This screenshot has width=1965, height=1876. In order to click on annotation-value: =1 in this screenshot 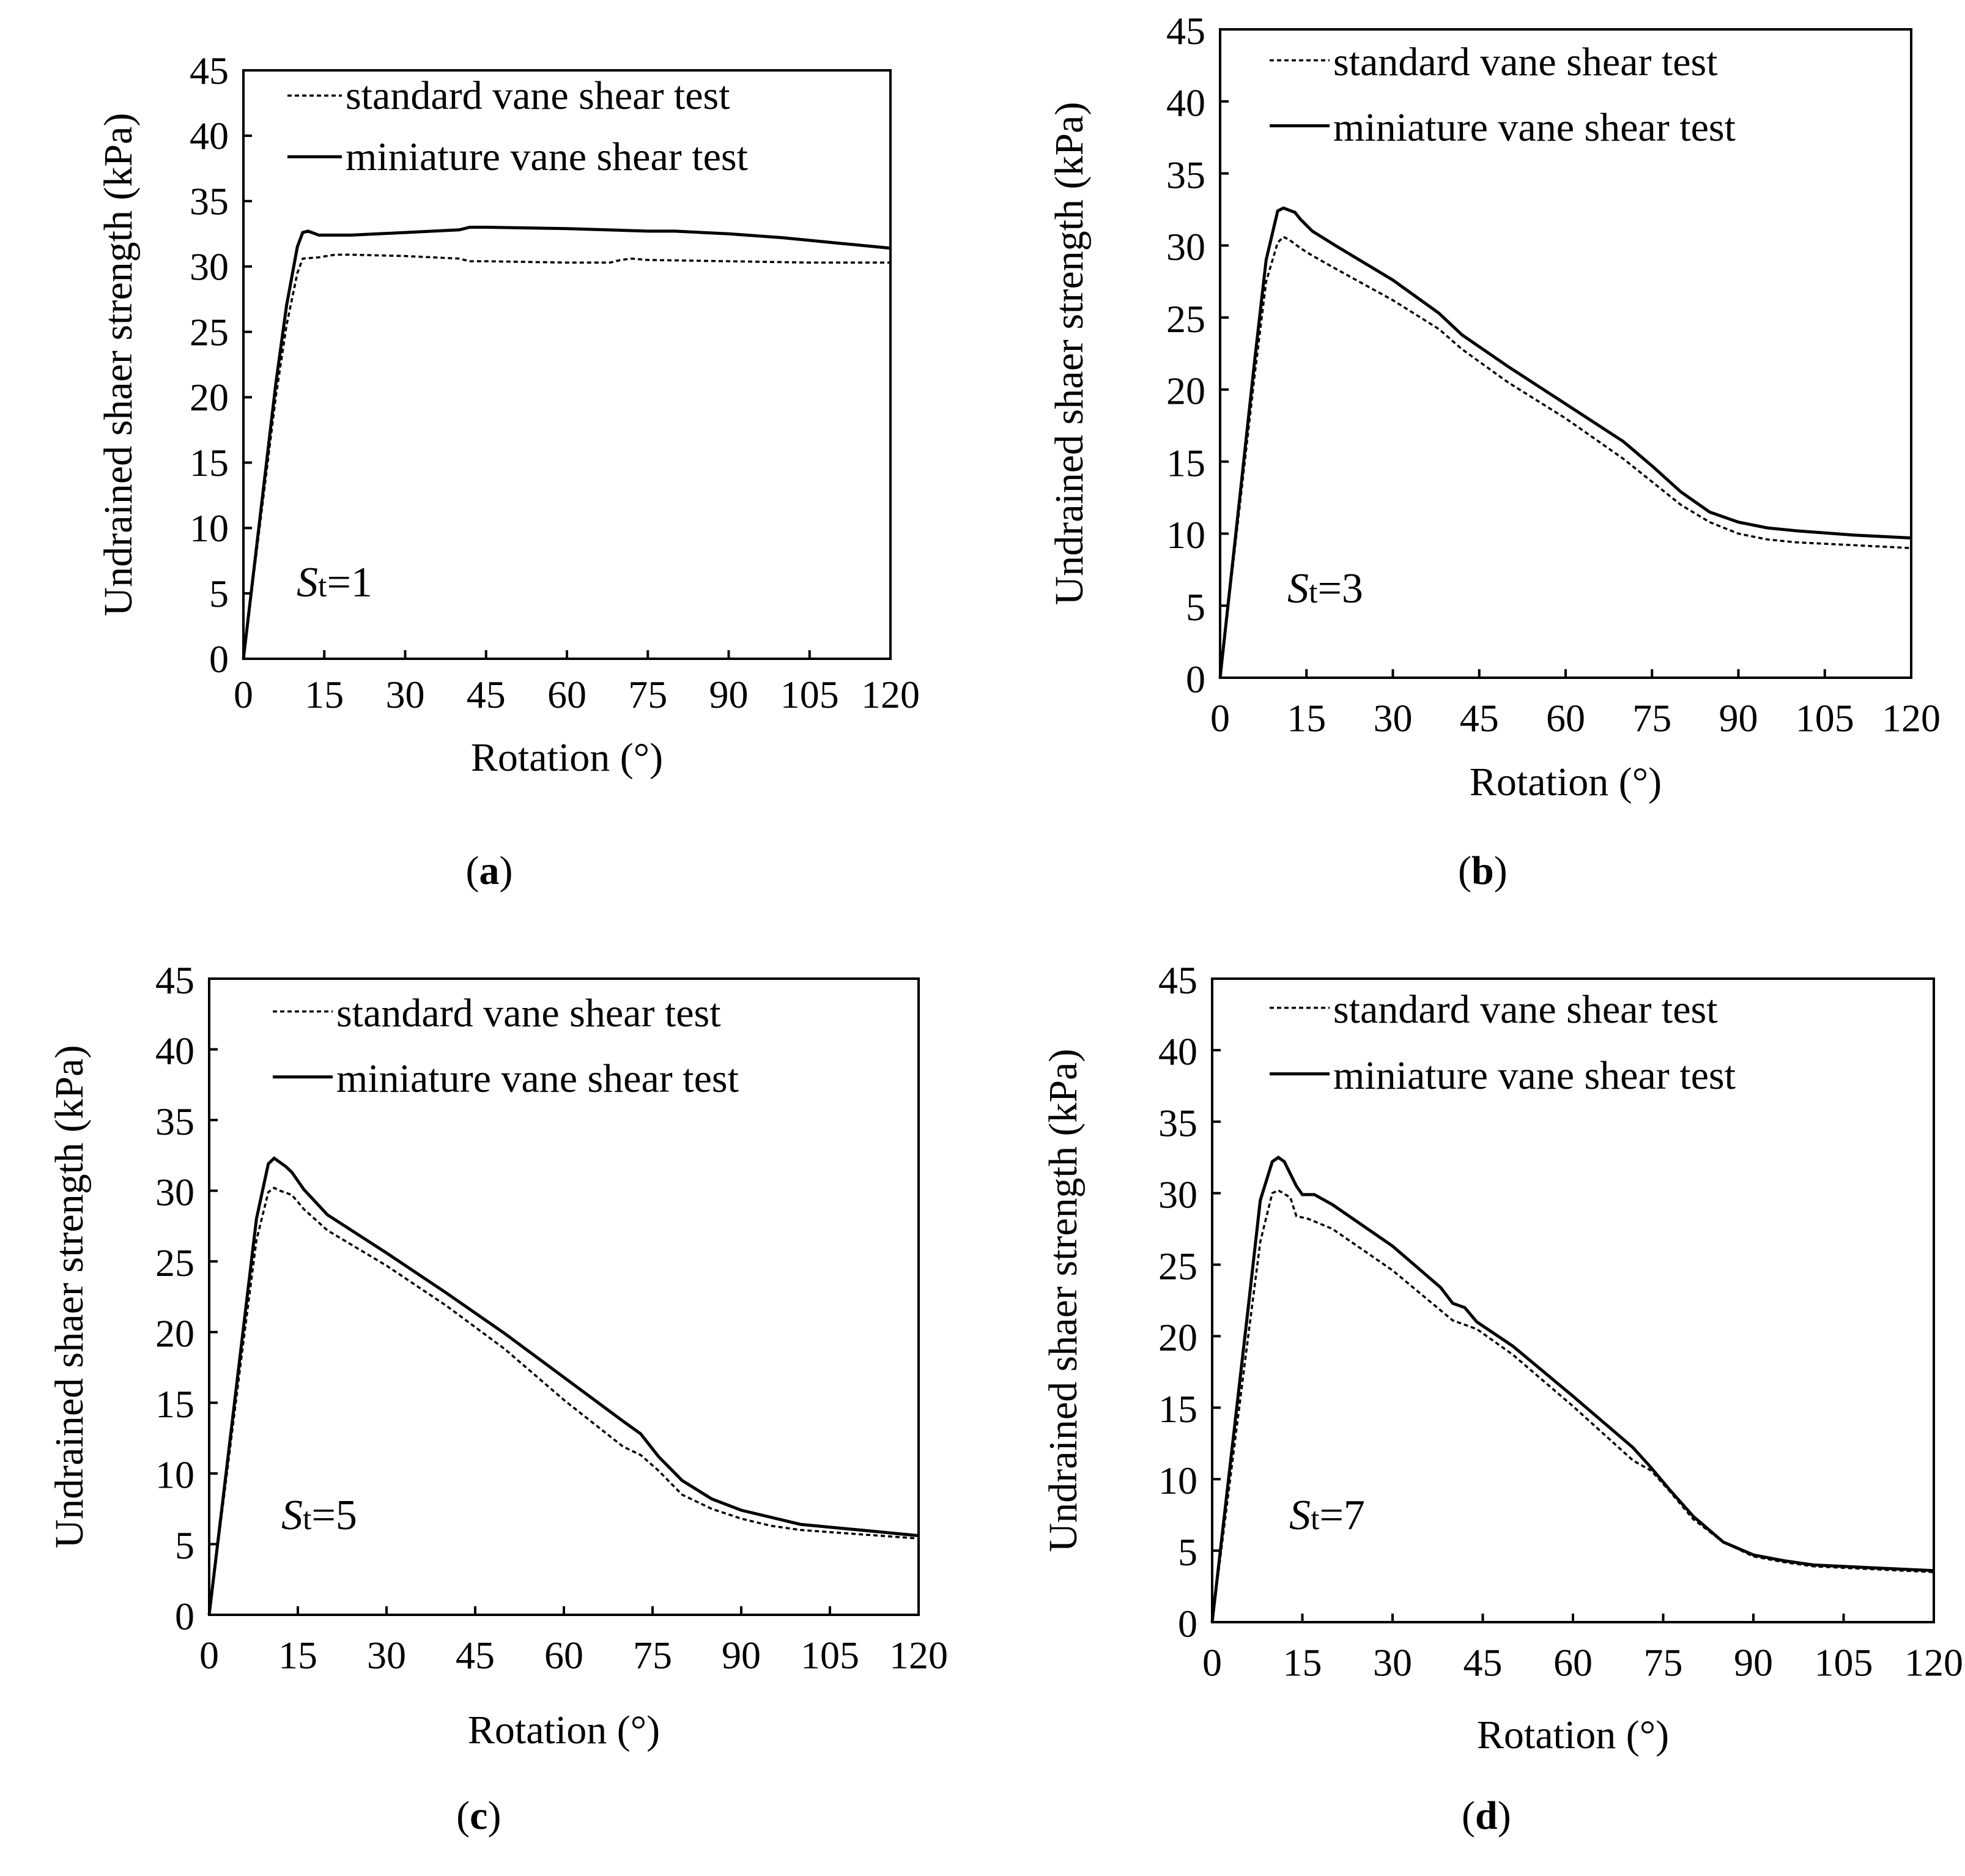, I will do `click(350, 582)`.